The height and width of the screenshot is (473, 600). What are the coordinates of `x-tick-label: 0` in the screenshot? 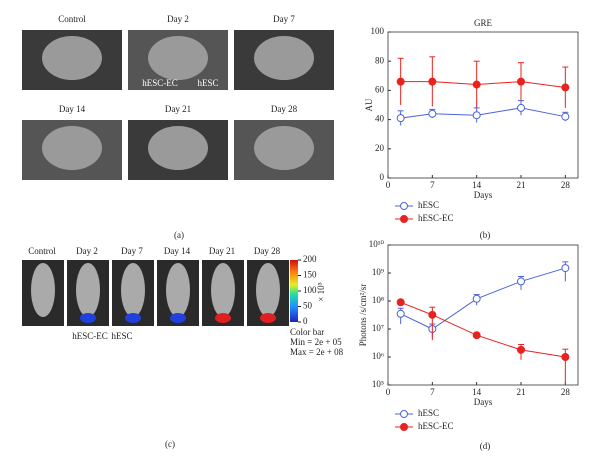 It's located at (388, 392).